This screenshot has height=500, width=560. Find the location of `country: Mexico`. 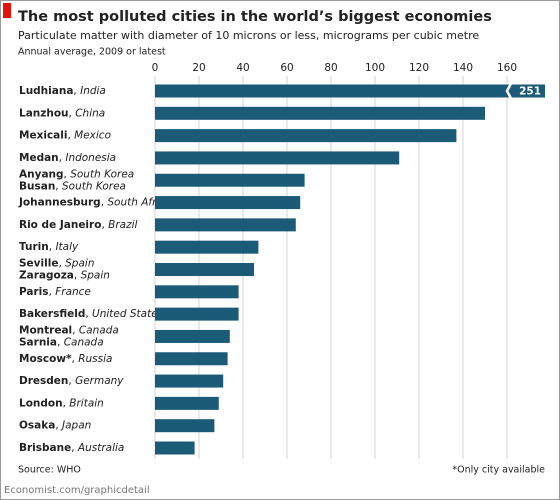

country: Mexico is located at coordinates (92, 136).